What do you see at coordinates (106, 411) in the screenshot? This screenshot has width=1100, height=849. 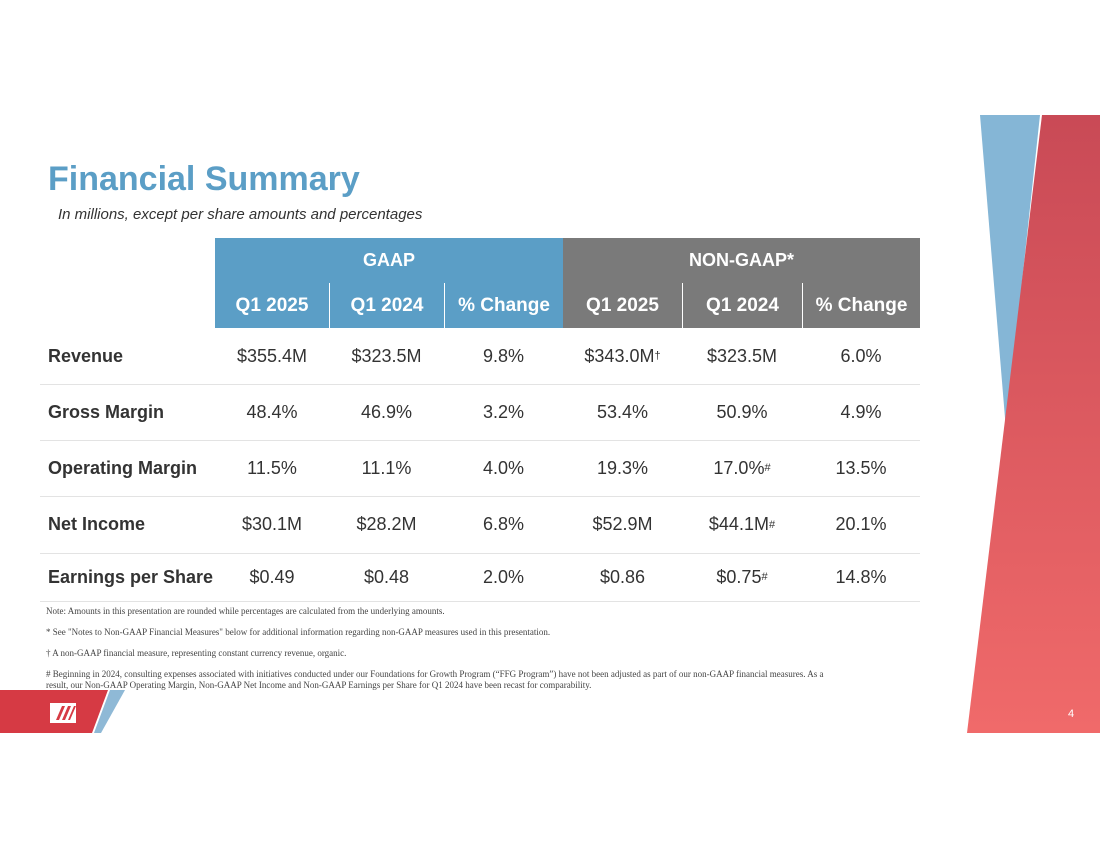 I see `row-label: Gross Margin` at bounding box center [106, 411].